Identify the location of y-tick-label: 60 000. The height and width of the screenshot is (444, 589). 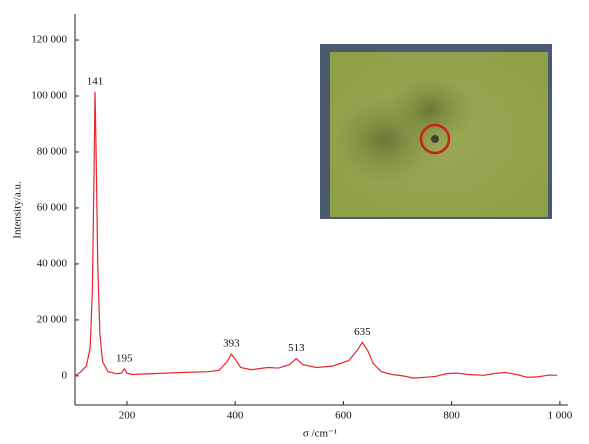
(52, 207).